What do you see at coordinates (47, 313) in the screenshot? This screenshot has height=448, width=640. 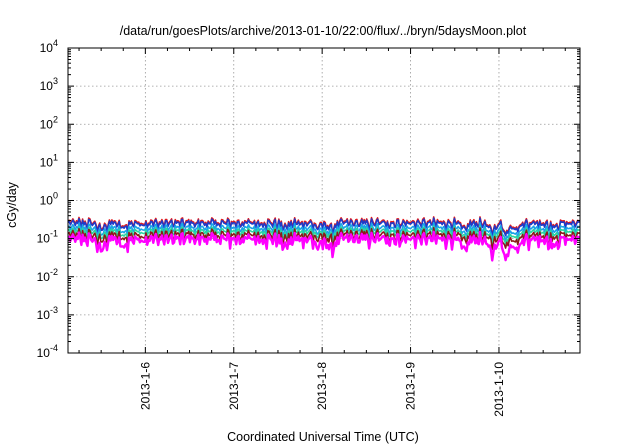 I see `y-tick-label: 10⁻³` at bounding box center [47, 313].